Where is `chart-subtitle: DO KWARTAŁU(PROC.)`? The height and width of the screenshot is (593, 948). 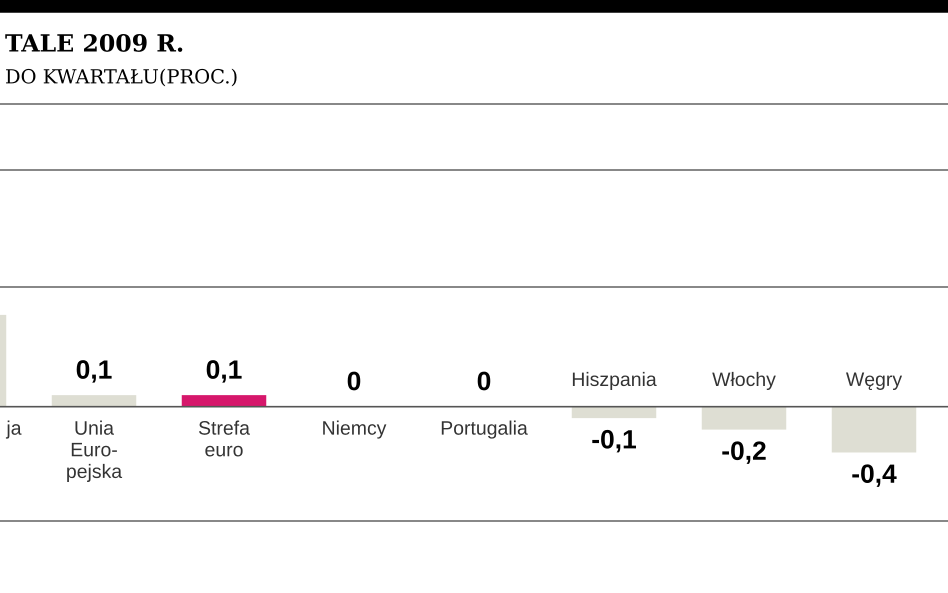
chart-subtitle: DO KWARTAŁU(PROC.) is located at coordinates (121, 77).